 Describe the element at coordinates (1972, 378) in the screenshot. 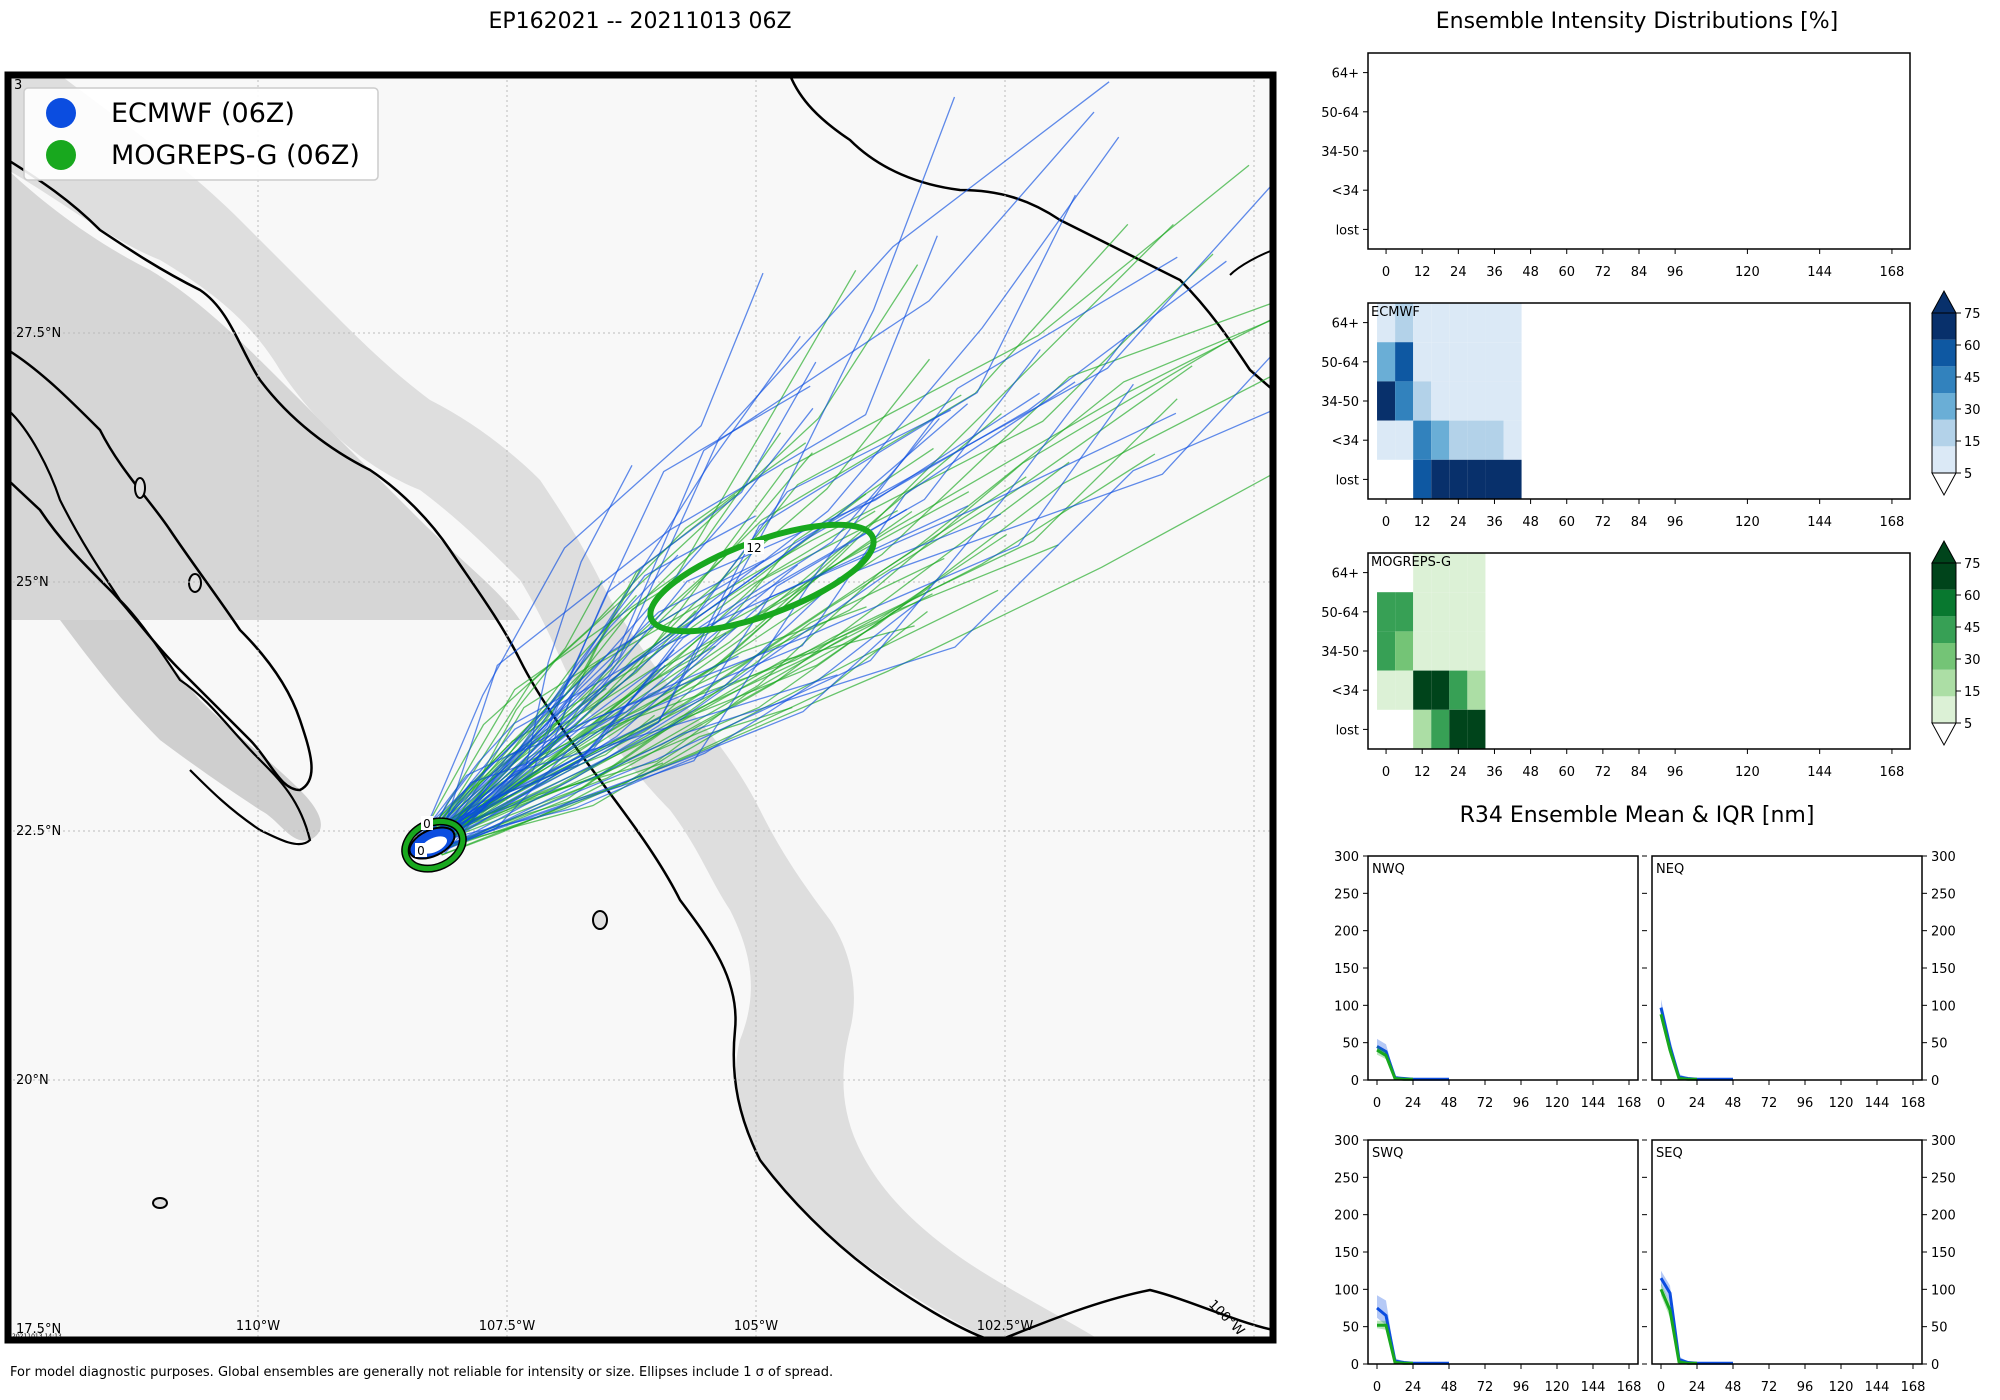

I see `colorbar-tick-label: 45` at that location.